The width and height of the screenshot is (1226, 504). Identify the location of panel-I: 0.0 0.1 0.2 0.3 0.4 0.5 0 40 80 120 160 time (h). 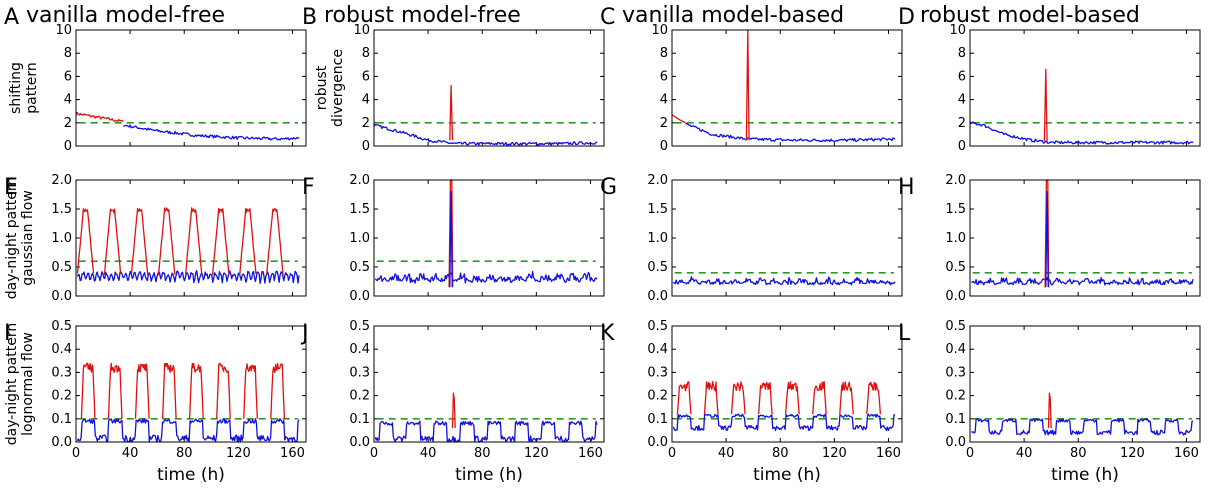
(179, 402).